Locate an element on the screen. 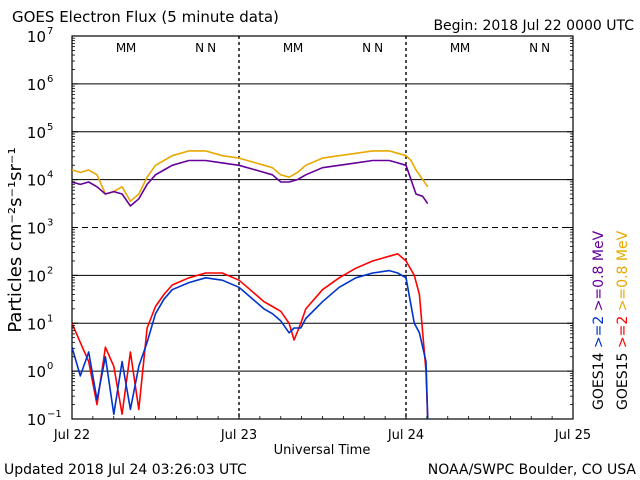 This screenshot has height=480, width=640. chart-title: GOES Electron Flux (5 minute data) is located at coordinates (145, 17).